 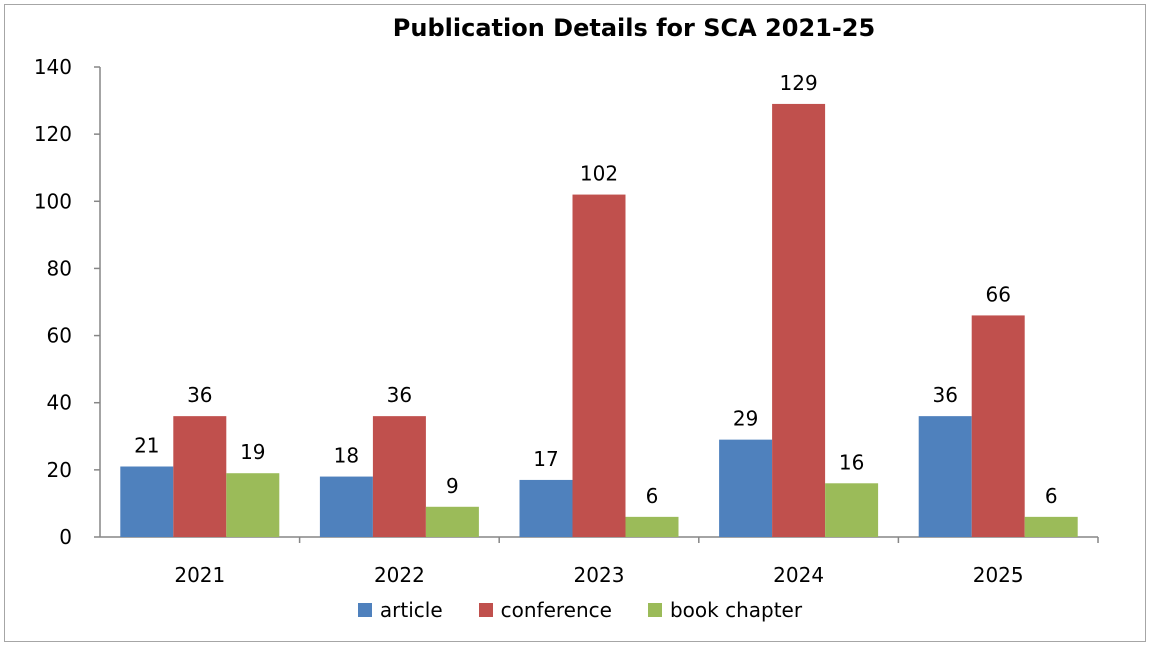 I want to click on y-tick-label: 80, so click(x=59, y=268).